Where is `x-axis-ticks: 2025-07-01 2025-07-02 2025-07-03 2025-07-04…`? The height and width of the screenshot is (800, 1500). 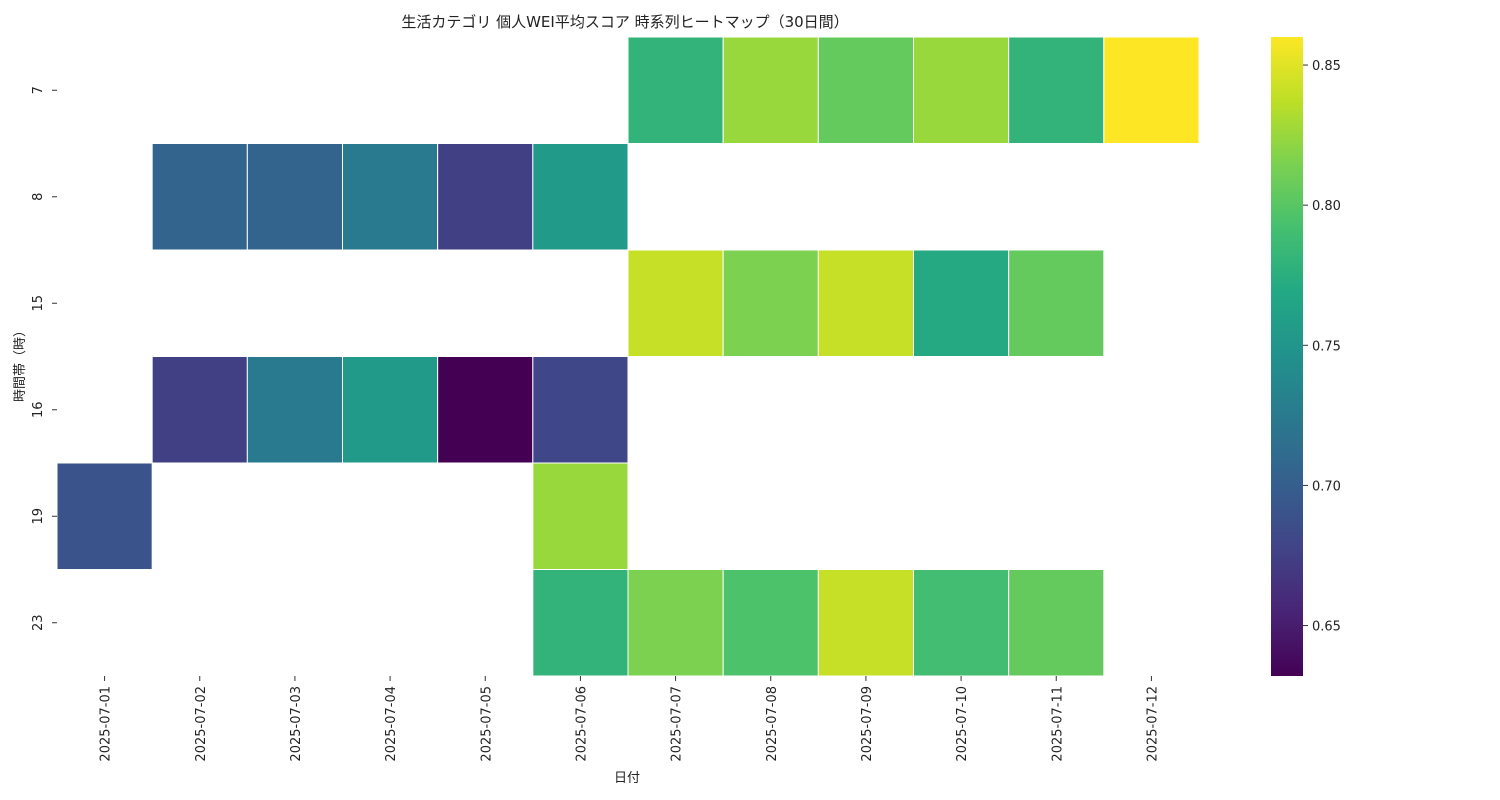 x-axis-ticks: 2025-07-01 2025-07-02 2025-07-03 2025-07-04… is located at coordinates (629, 719).